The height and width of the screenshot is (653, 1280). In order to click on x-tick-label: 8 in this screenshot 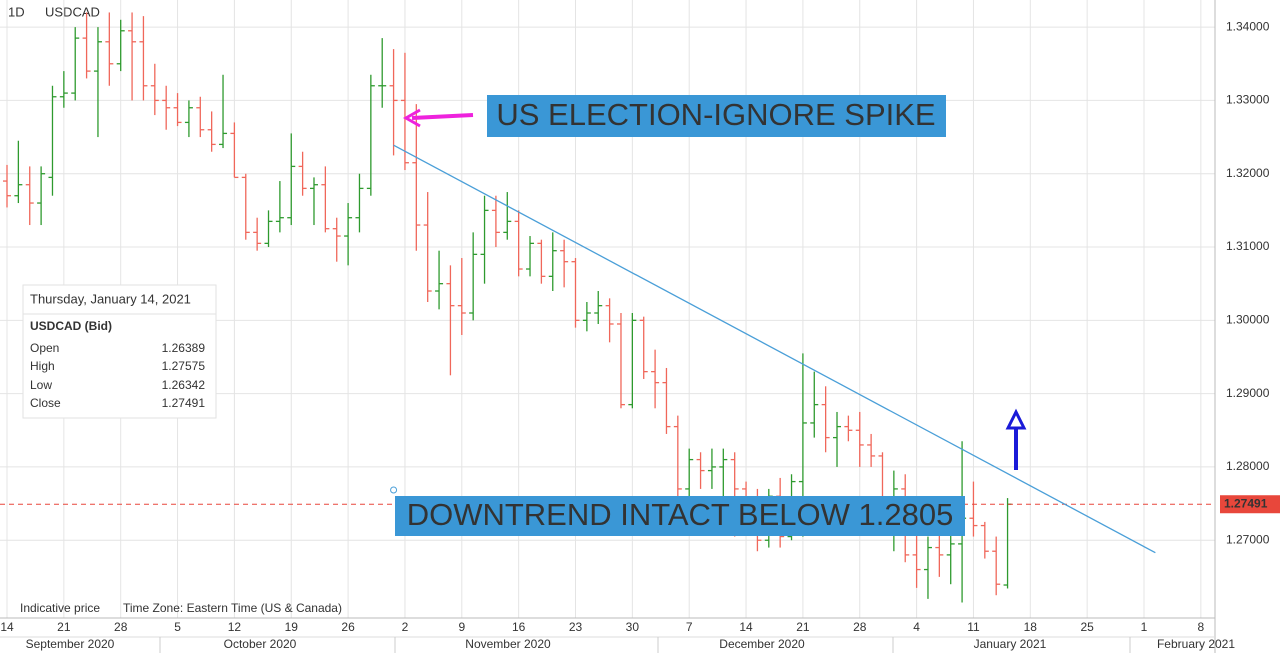, I will do `click(1201, 627)`.